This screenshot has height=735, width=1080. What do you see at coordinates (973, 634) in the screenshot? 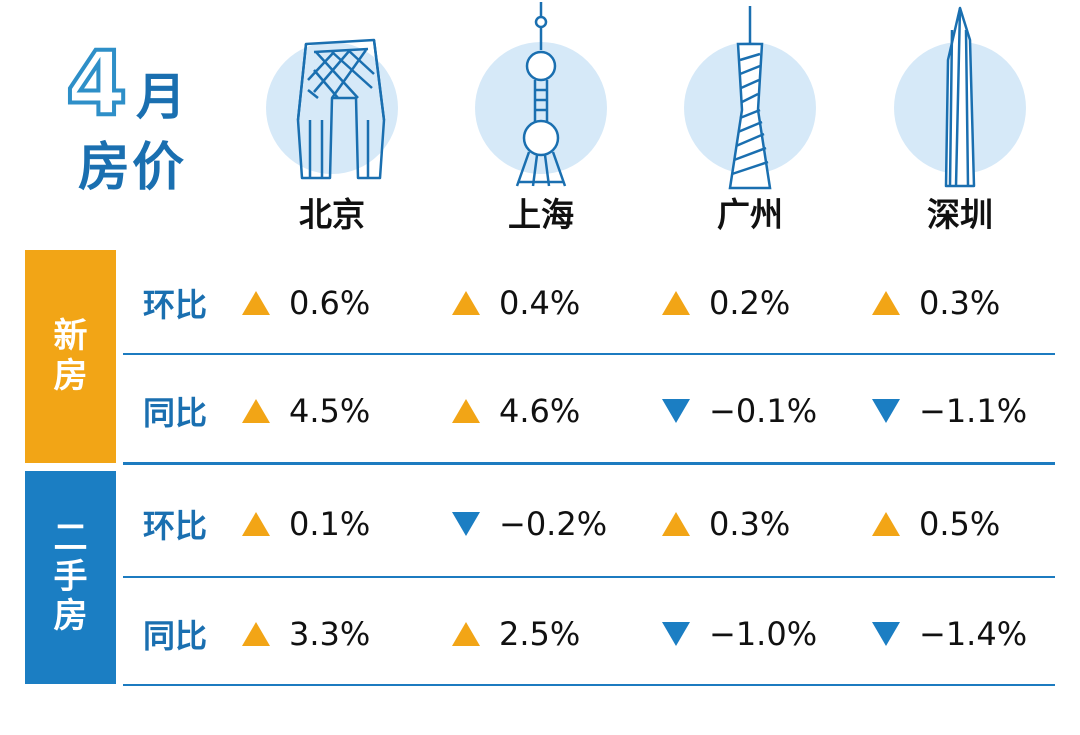
I see `value-text: −1.4%` at bounding box center [973, 634].